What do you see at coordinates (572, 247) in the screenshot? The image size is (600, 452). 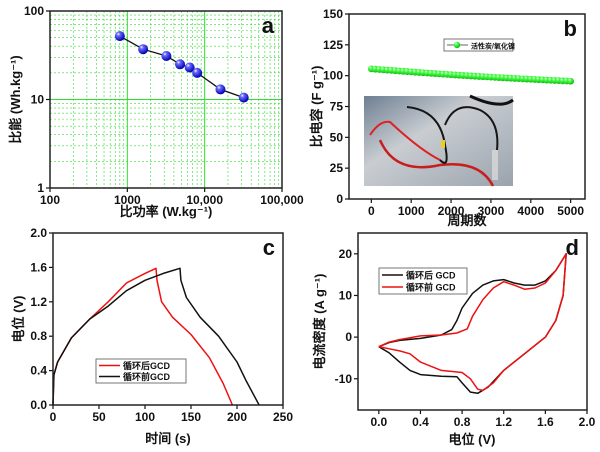 I see `panel-letter: d` at bounding box center [572, 247].